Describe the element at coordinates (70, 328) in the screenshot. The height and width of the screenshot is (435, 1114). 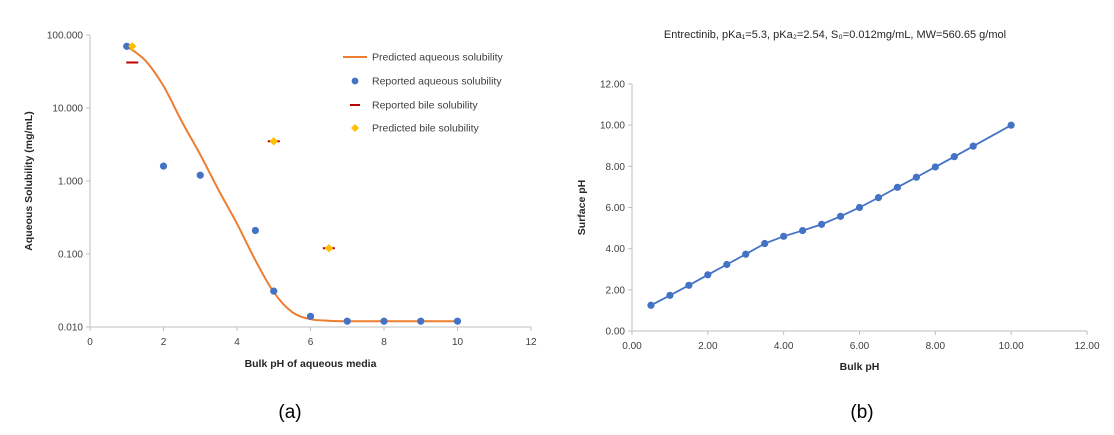
I see `y-tick-label: 0.010` at that location.